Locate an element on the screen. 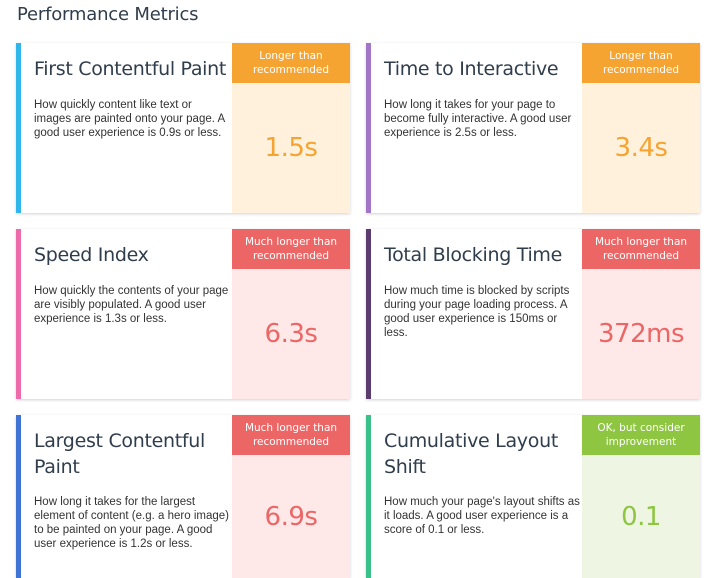 The width and height of the screenshot is (720, 578). metric-title: First Contentful Paint is located at coordinates (130, 69).